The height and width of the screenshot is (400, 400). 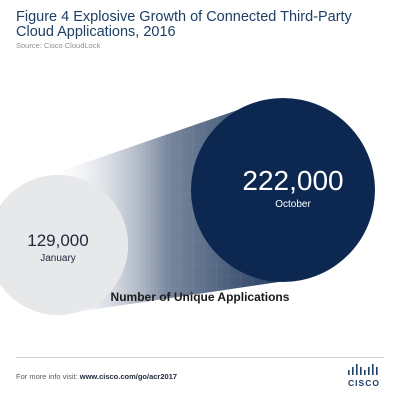 What do you see at coordinates (292, 180) in the screenshot?
I see `value-label-october: 222,000` at bounding box center [292, 180].